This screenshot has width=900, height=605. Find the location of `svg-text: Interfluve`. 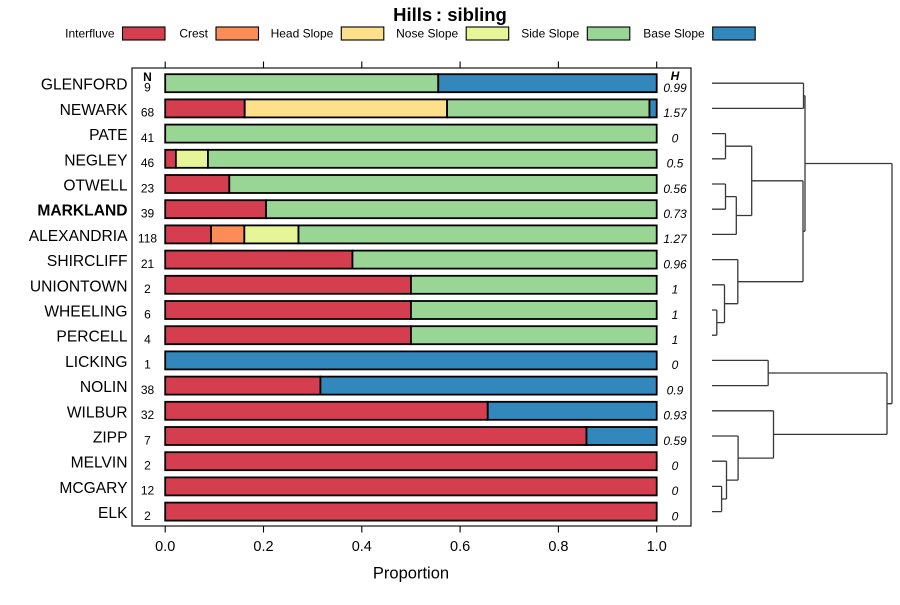

svg-text: Interfluve is located at coordinates (90, 34).